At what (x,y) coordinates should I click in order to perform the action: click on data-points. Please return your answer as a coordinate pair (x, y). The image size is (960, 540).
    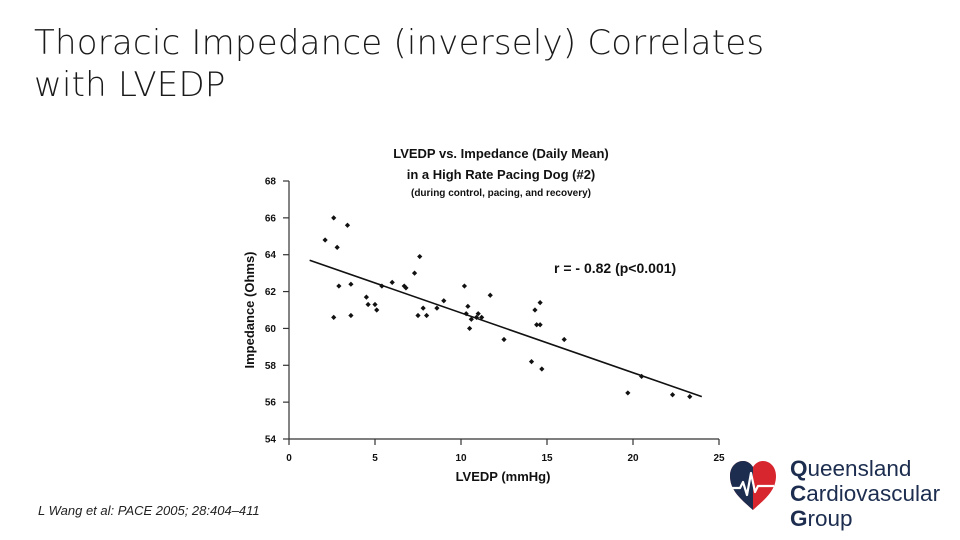
    Looking at the image, I should click on (507, 307).